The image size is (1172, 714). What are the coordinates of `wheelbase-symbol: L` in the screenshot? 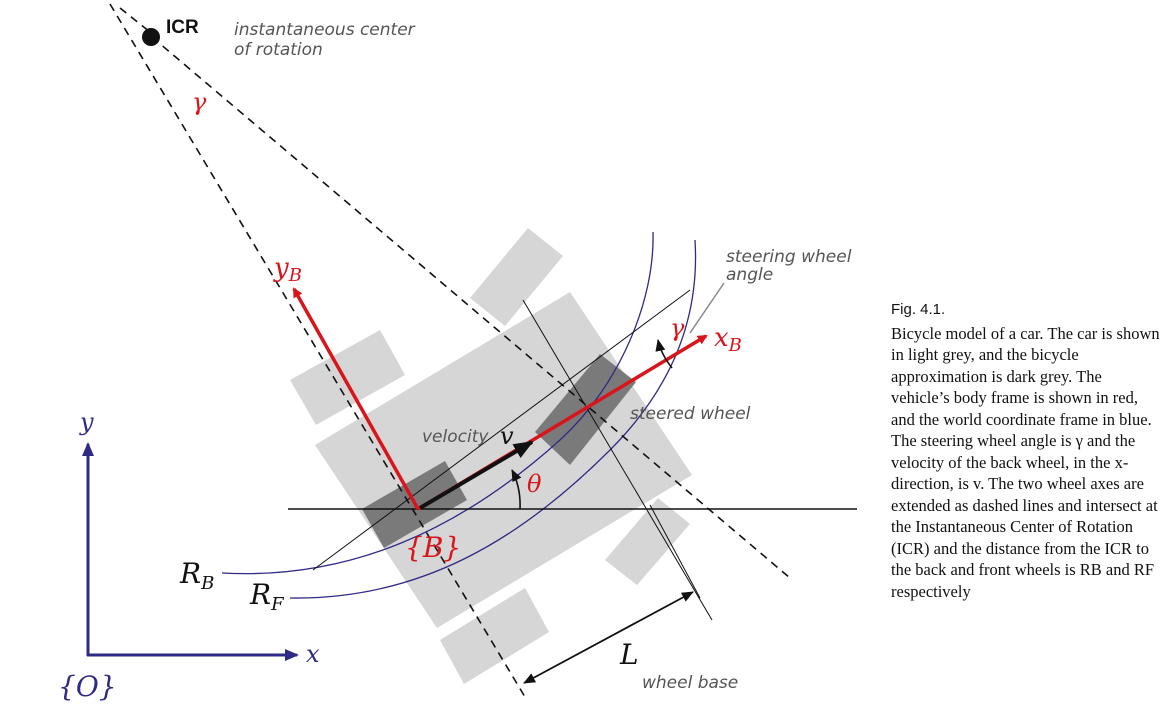 It's located at (629, 654).